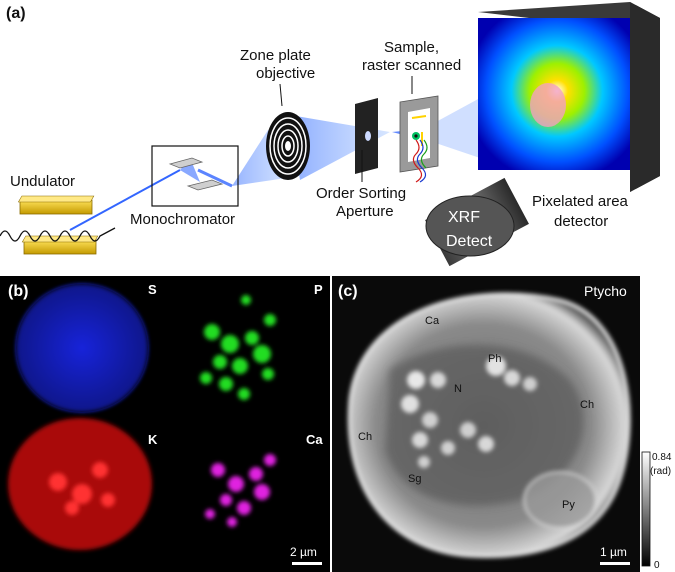 This screenshot has height=572, width=675. What do you see at coordinates (80, 484) in the screenshot?
I see `map-k` at bounding box center [80, 484].